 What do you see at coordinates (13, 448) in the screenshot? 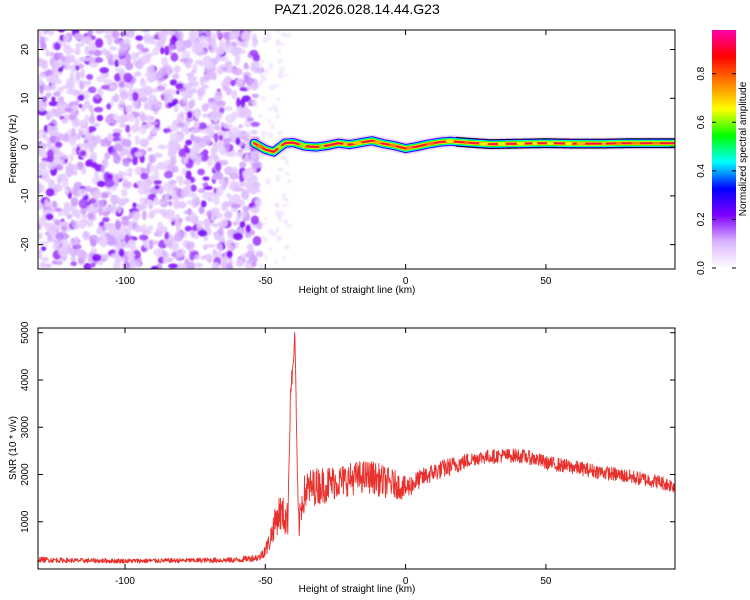
I see `snr-y-label: SNR (10 * v/v)` at bounding box center [13, 448].